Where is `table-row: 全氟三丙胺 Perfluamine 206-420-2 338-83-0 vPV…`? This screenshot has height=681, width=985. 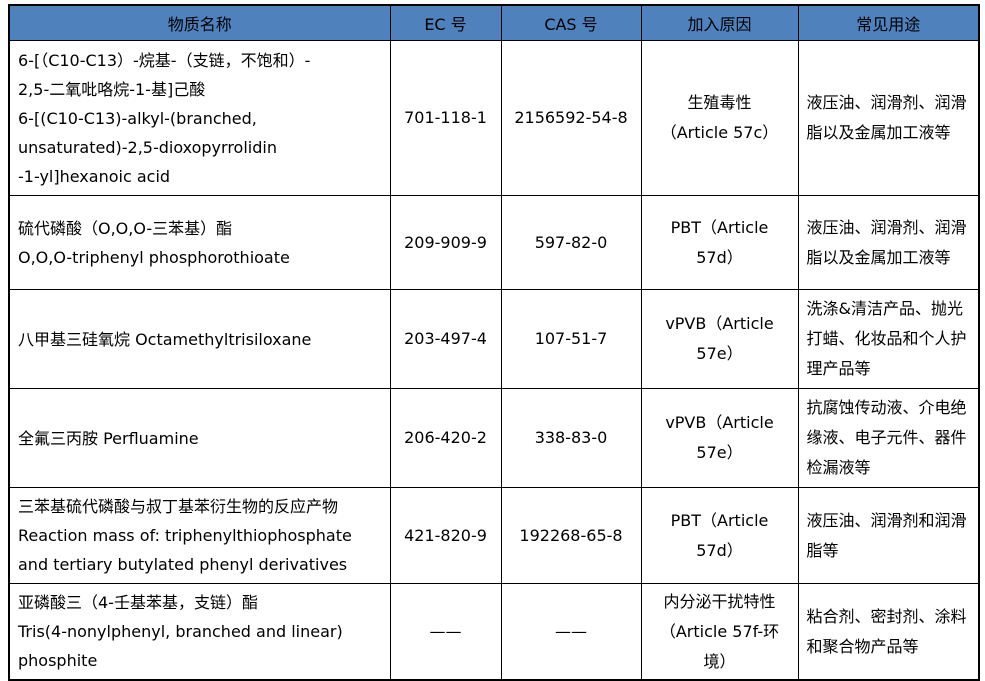 table-row: 全氟三丙胺 Perfluamine 206-420-2 338-83-0 vPV… is located at coordinates (494, 438).